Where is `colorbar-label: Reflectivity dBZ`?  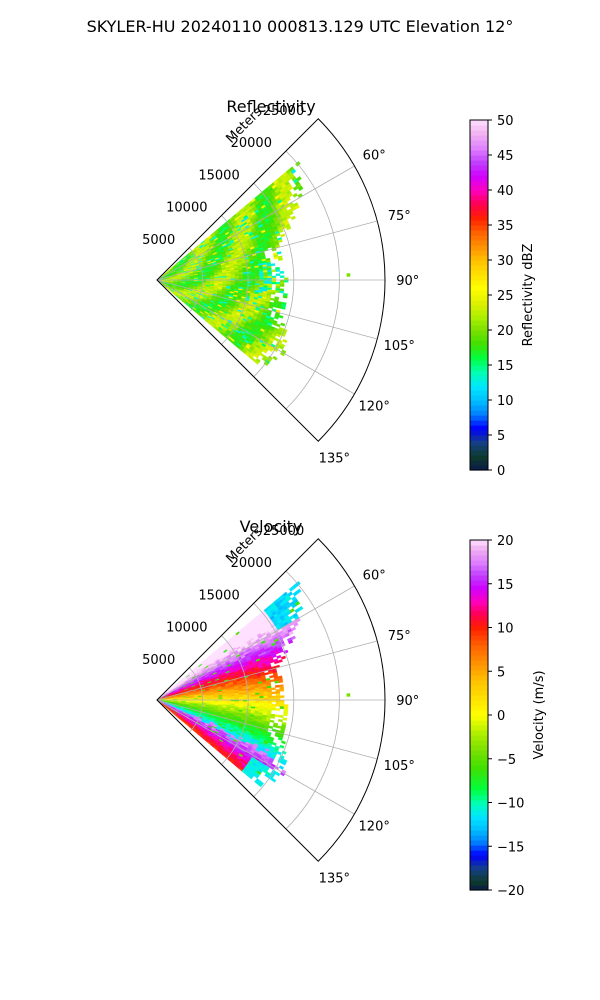 colorbar-label: Reflectivity dBZ is located at coordinates (528, 295).